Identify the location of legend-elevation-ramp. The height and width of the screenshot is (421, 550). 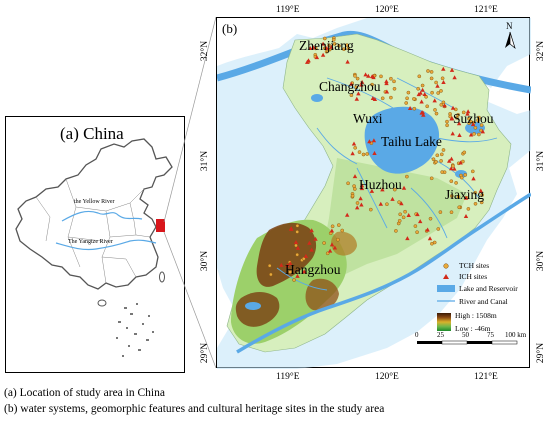
(444, 322).